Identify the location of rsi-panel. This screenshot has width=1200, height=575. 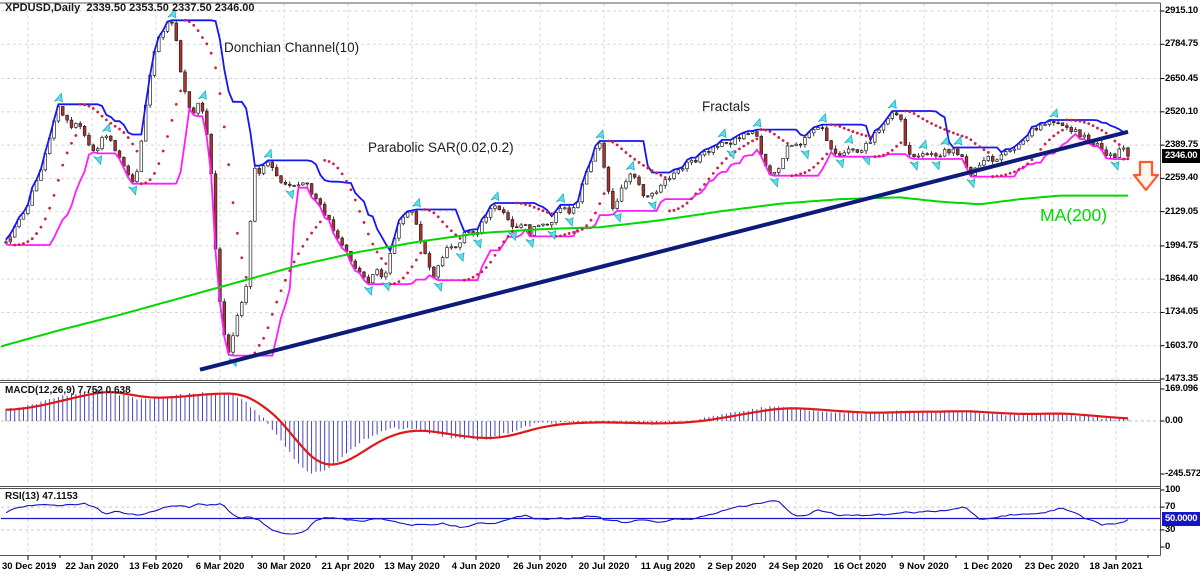
(581, 517).